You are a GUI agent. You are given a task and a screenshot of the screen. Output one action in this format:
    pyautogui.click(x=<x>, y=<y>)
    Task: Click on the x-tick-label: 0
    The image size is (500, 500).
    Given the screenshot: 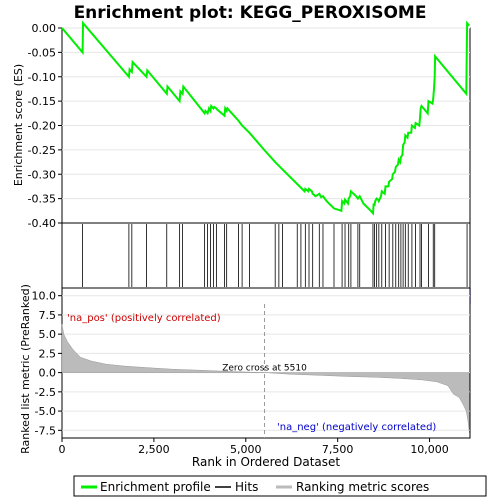 What is the action you would take?
    pyautogui.click(x=62, y=449)
    